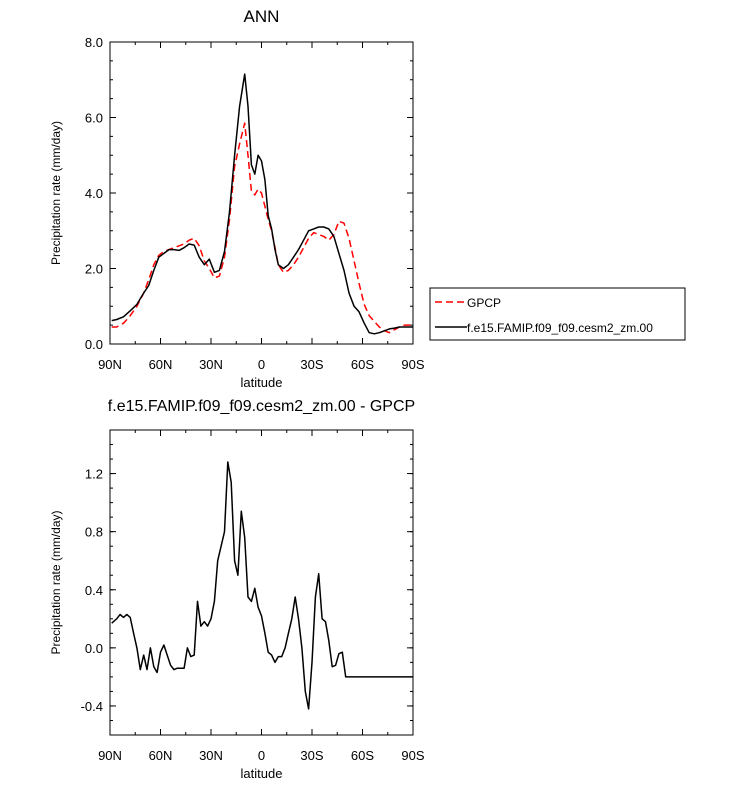 The width and height of the screenshot is (733, 790). I want to click on chart-title: f.e15.FAMIP.f09_f09.cesm2_zm.00 - GPCP, so click(261, 406).